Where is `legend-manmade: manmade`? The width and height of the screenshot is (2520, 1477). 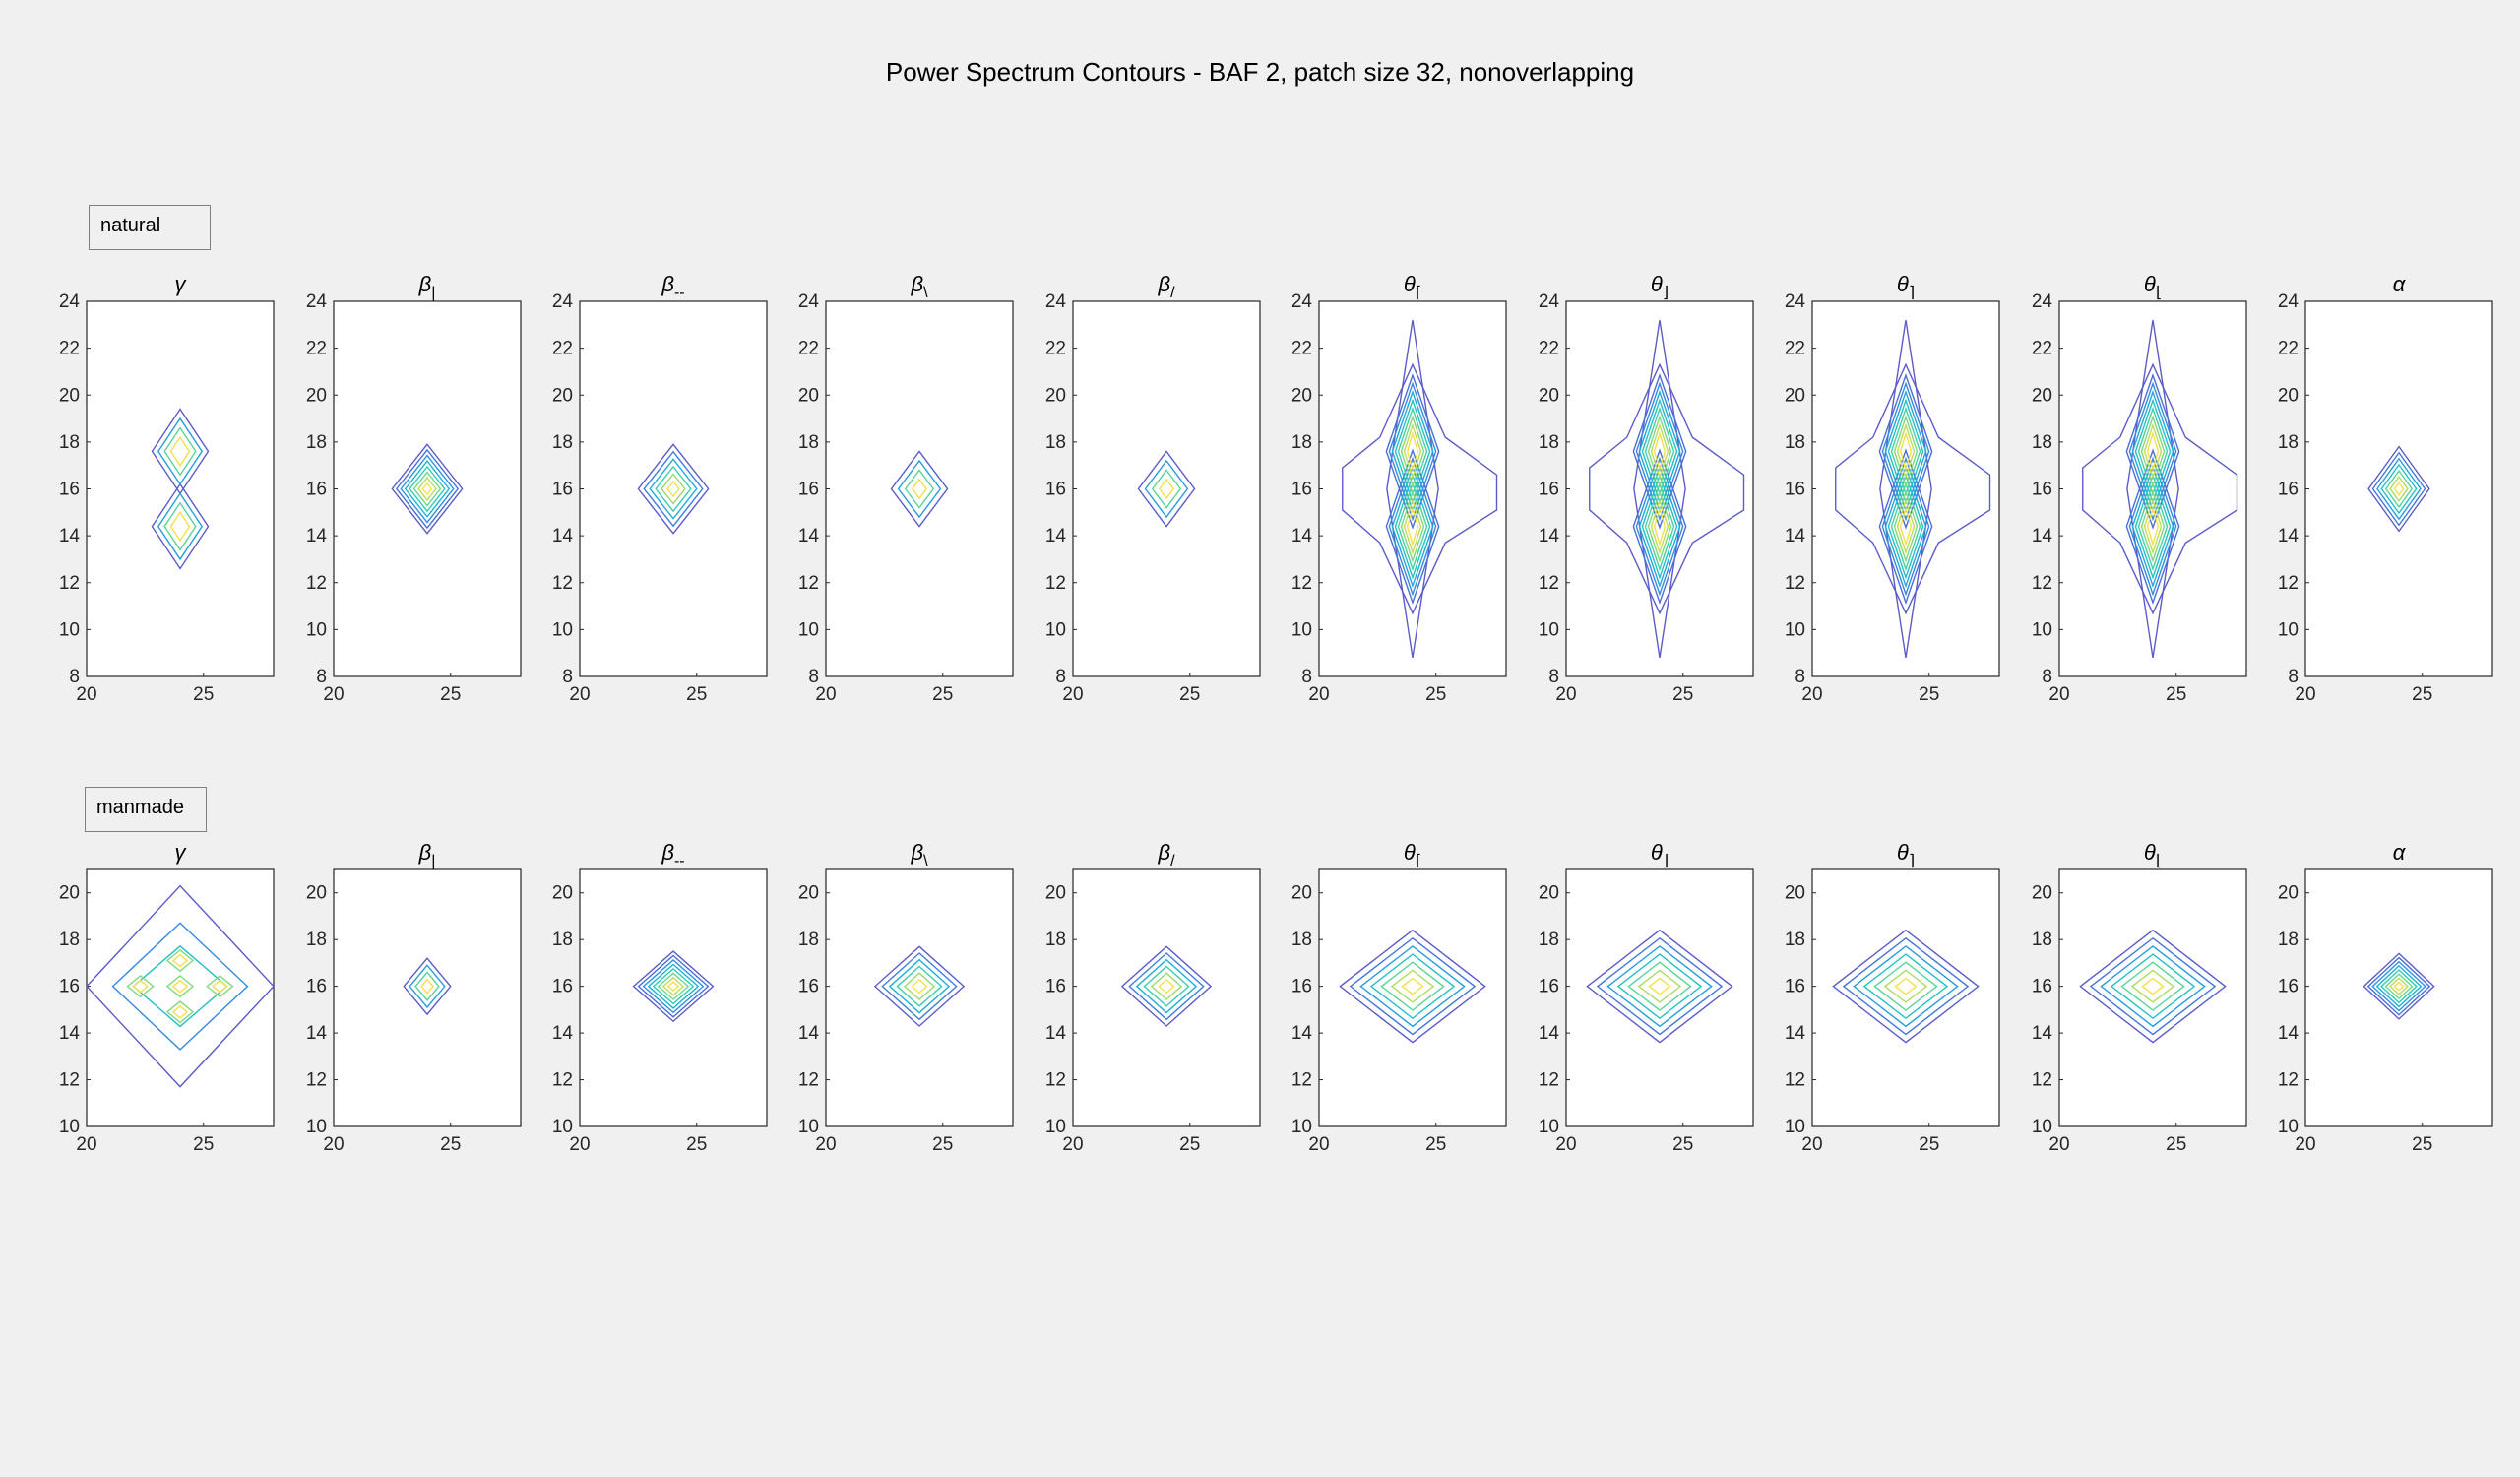 legend-manmade: manmade is located at coordinates (146, 810).